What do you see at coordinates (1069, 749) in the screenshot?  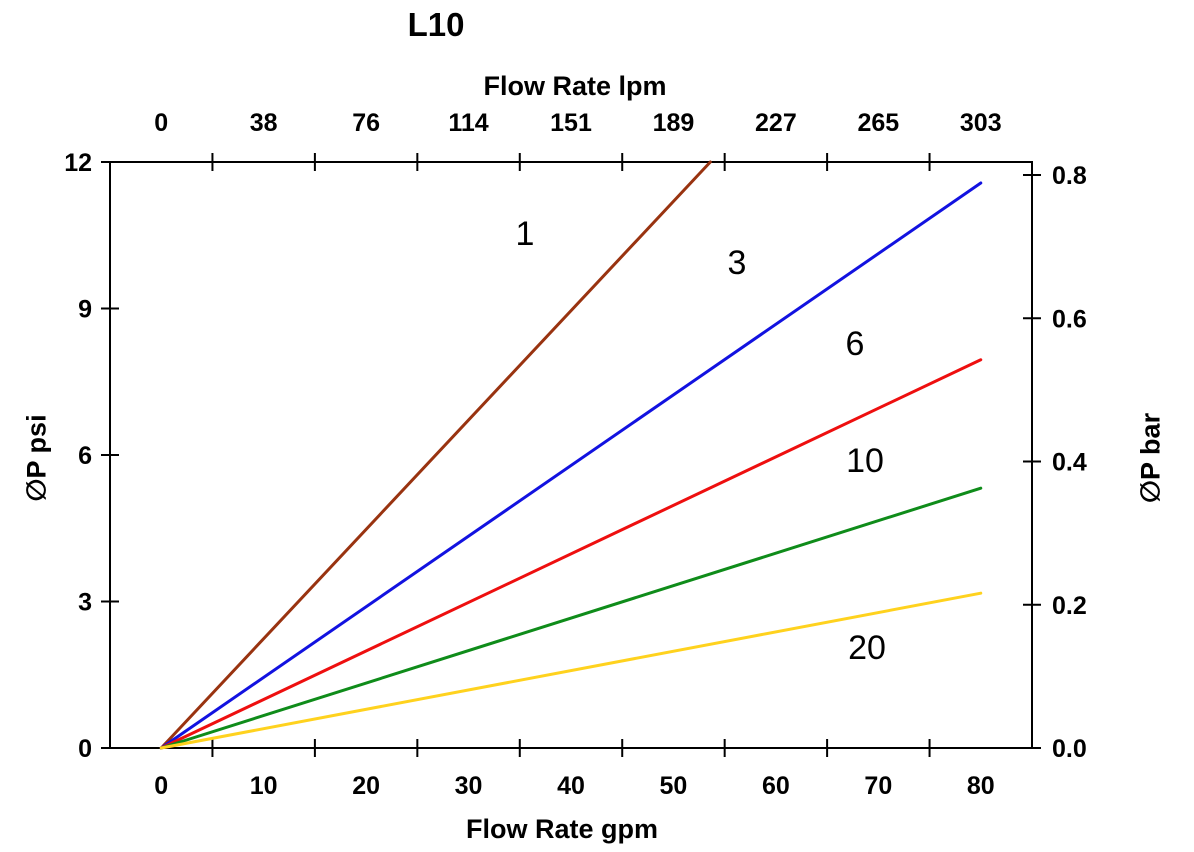 I see `y-axis-right-tick-label: 0.0` at bounding box center [1069, 749].